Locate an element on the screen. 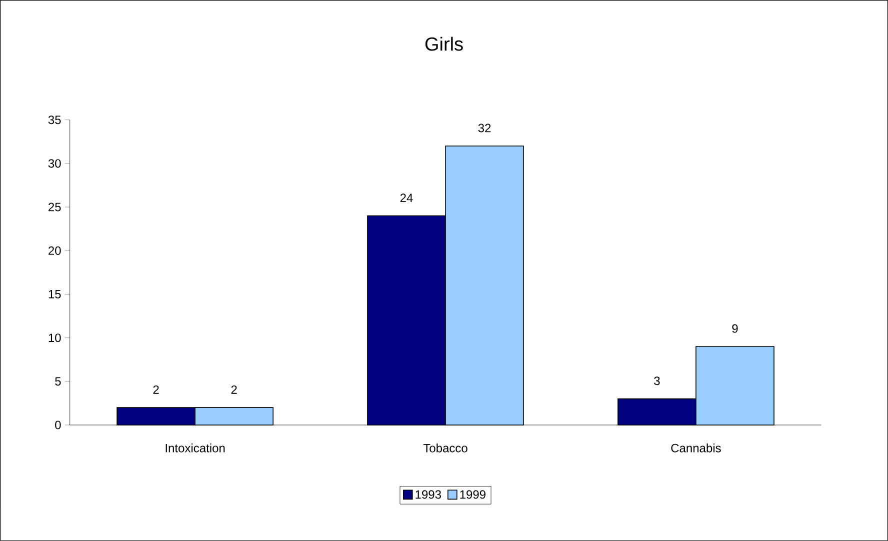 This screenshot has width=888, height=541. chart-title: Girls is located at coordinates (444, 43).